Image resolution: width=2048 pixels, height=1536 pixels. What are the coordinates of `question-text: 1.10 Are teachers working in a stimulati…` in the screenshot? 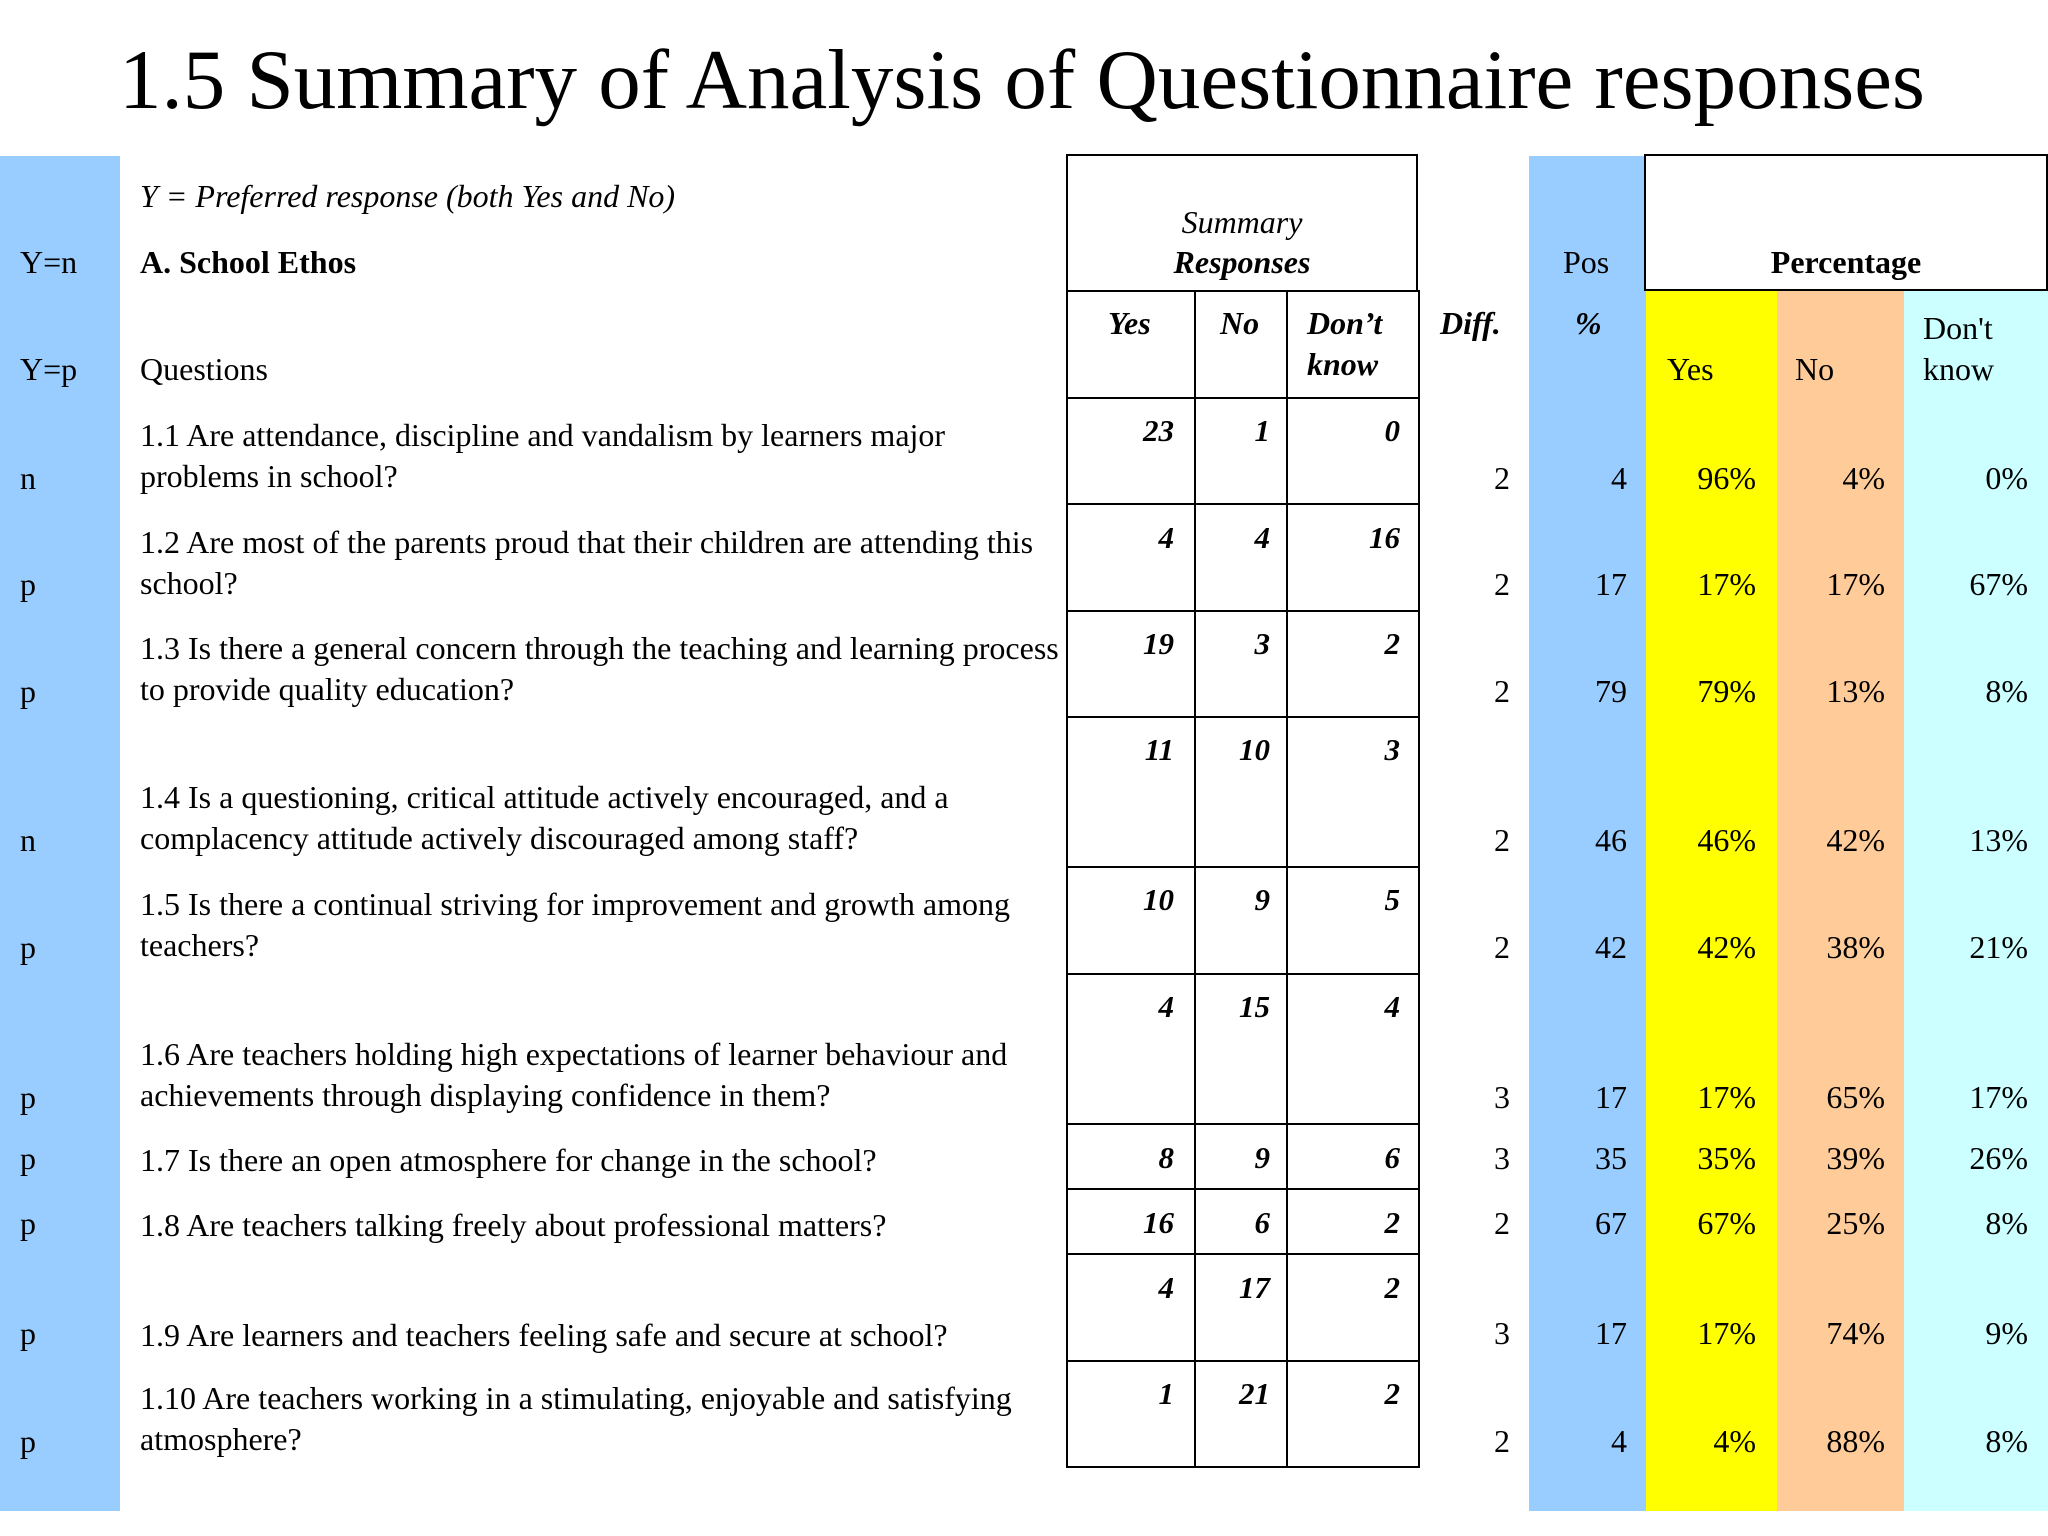 It's located at (576, 1418).